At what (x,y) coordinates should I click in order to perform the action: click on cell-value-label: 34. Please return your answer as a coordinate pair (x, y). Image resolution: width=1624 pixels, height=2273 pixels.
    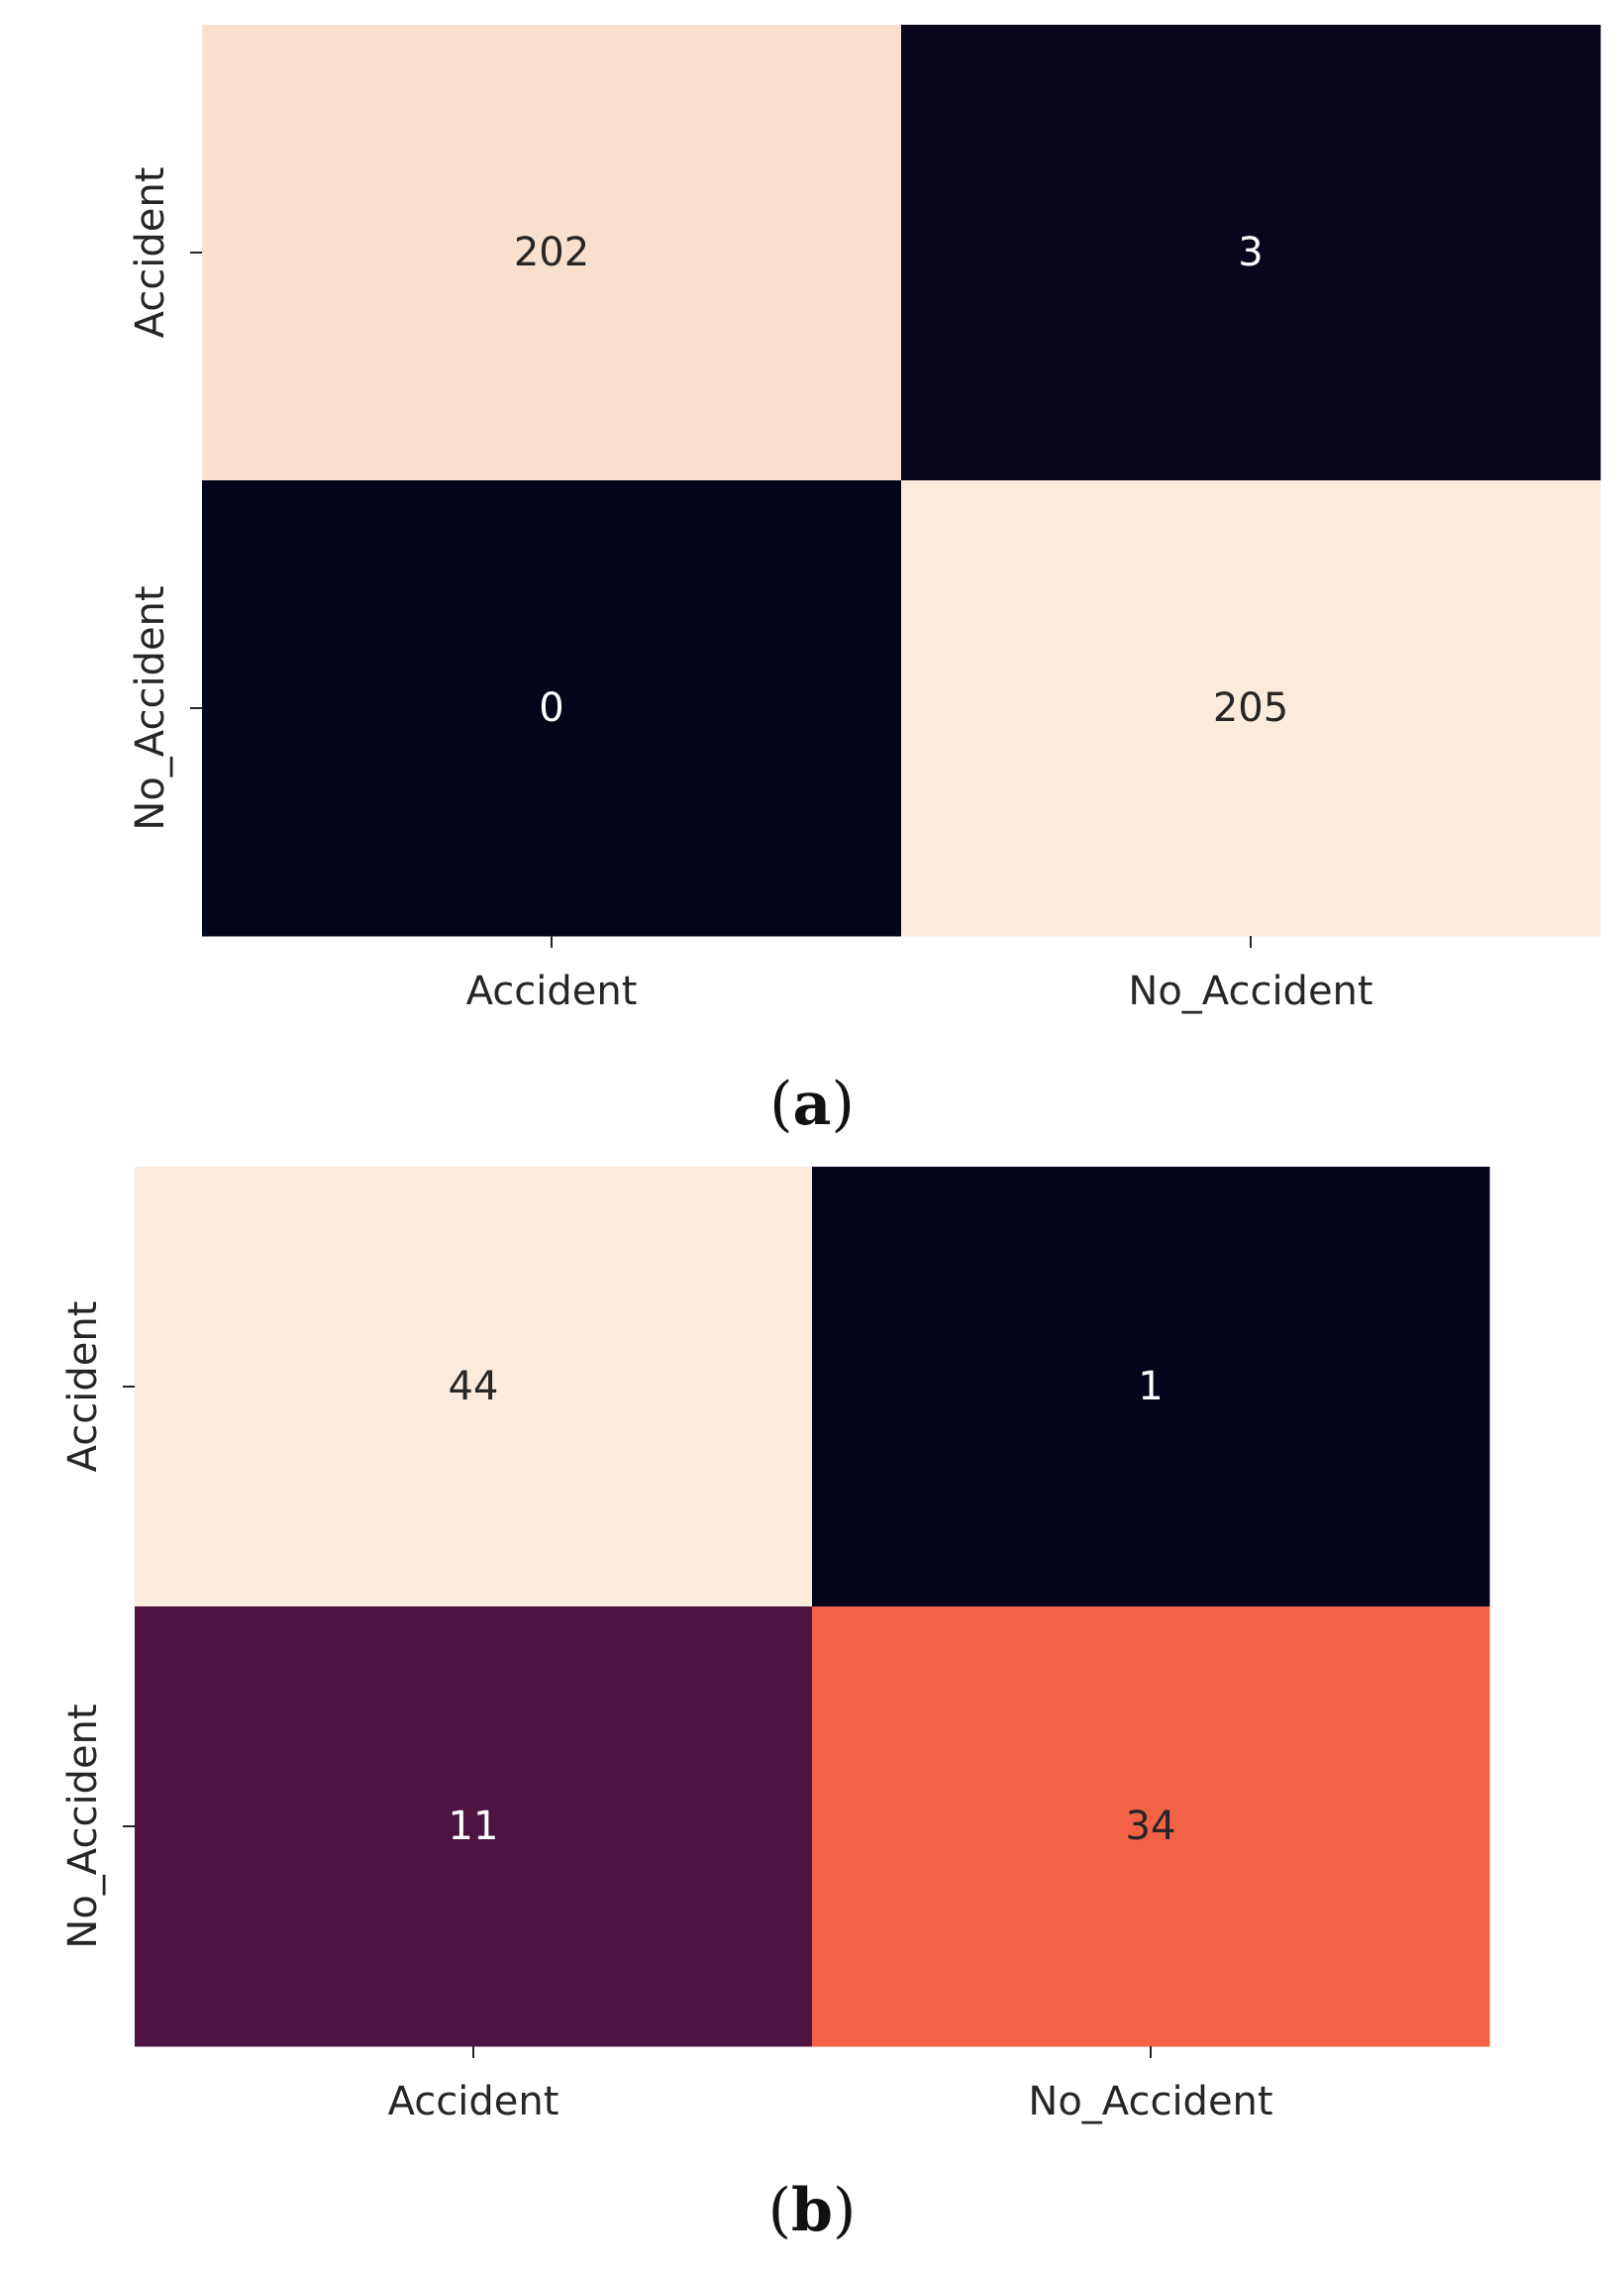
    Looking at the image, I should click on (1151, 1826).